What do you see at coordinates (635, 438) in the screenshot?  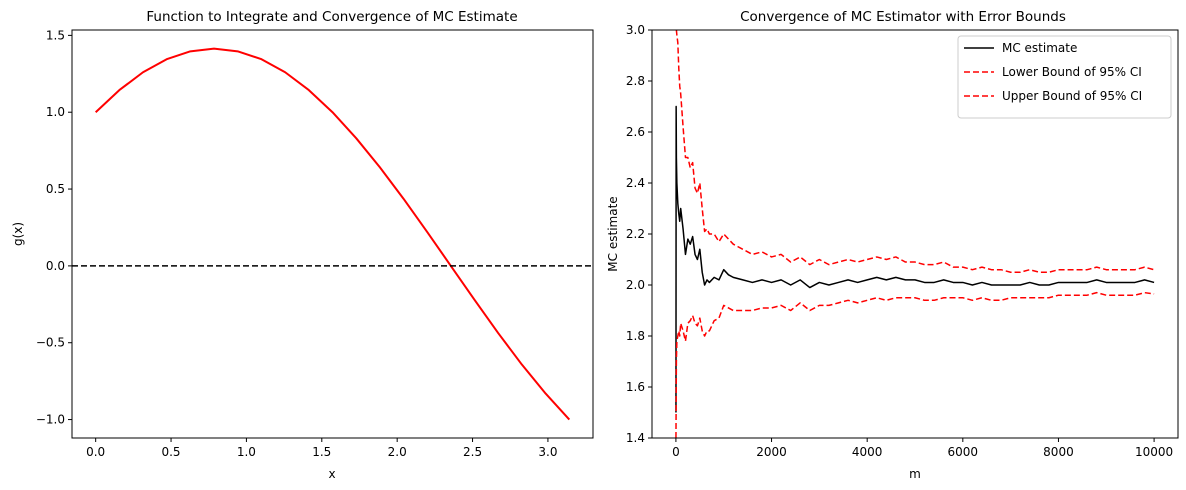 I see `y-tick-label: 1.4` at bounding box center [635, 438].